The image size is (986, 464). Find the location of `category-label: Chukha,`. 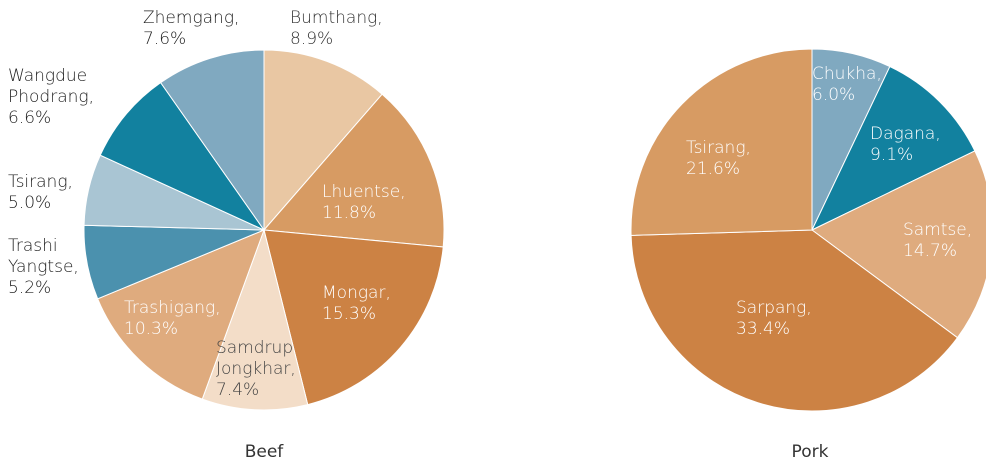

category-label: Chukha, is located at coordinates (847, 74).